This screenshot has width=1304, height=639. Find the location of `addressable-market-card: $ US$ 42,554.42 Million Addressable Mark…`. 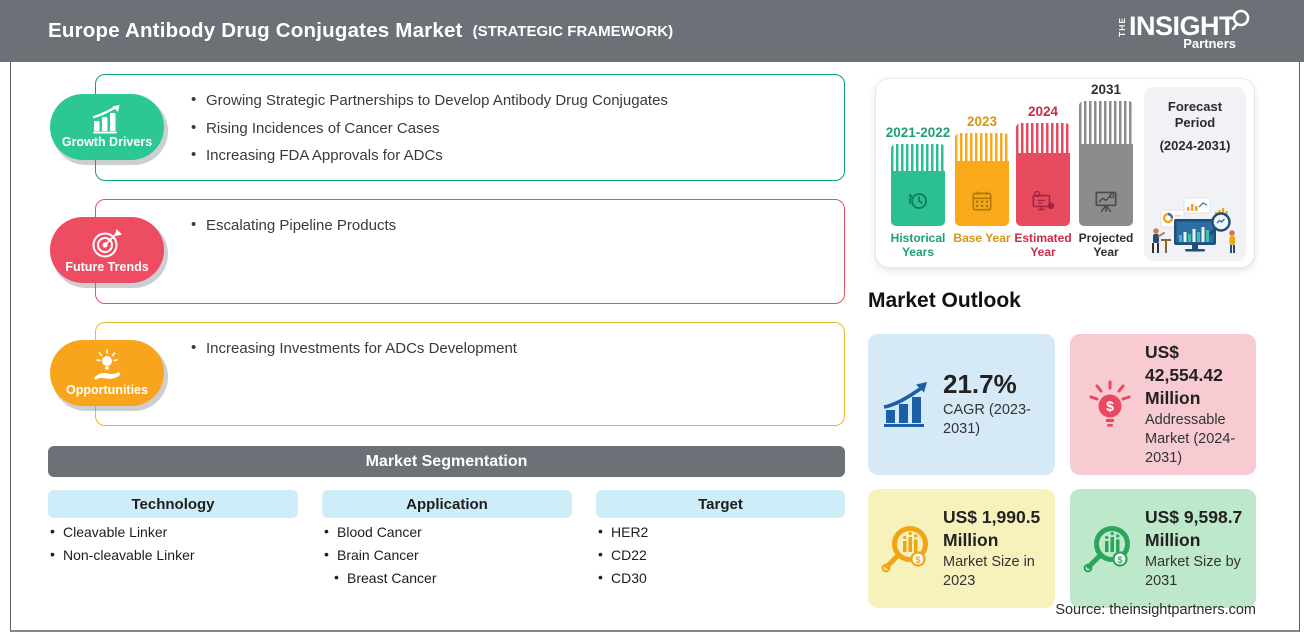

addressable-market-card: $ US$ 42,554.42 Million Addressable Mark… is located at coordinates (1163, 404).